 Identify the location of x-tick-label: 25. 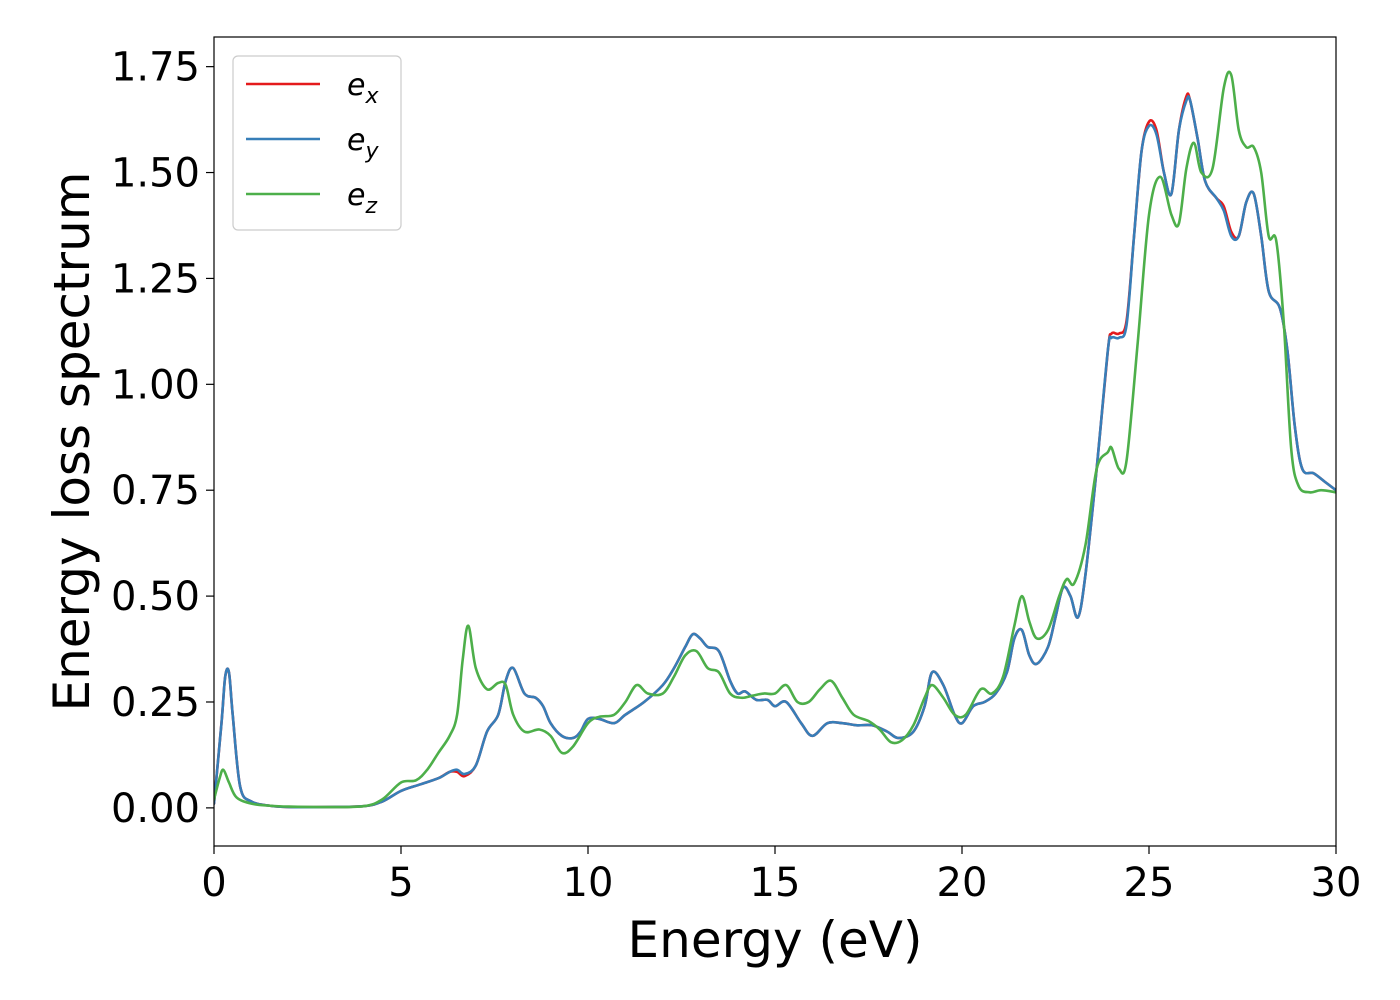
(1149, 883).